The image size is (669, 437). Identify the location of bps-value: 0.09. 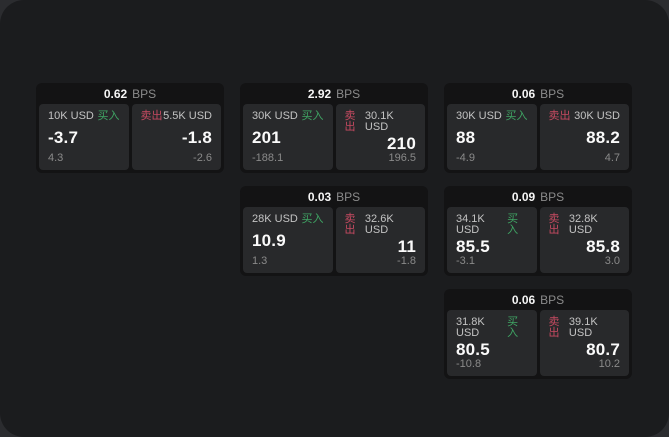
(523, 196).